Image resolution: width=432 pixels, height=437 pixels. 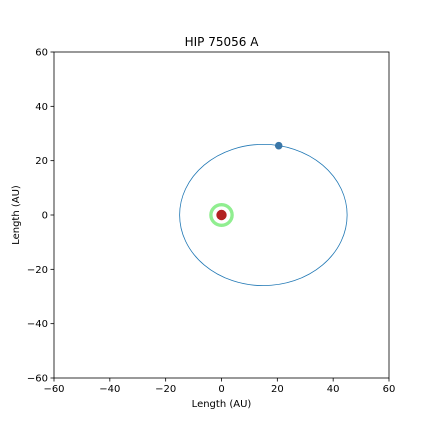 What do you see at coordinates (389, 389) in the screenshot?
I see `x-tick-label: 60` at bounding box center [389, 389].